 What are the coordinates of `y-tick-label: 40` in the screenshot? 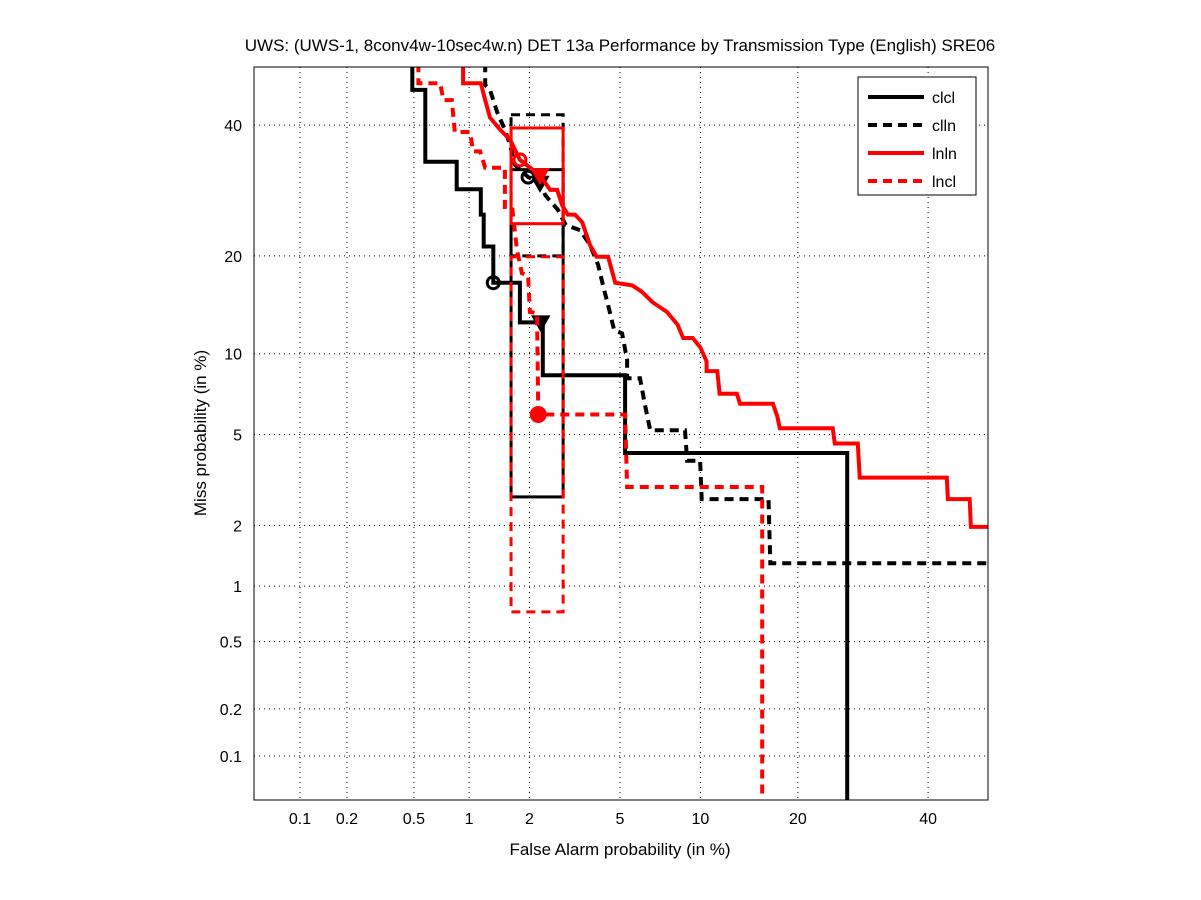 It's located at (233, 126).